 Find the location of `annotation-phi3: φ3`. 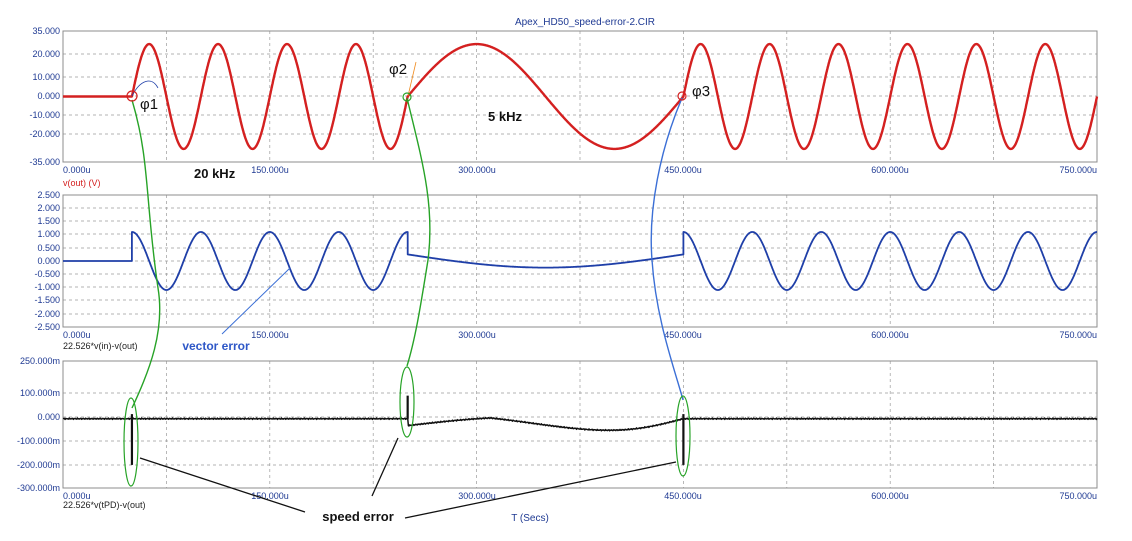

annotation-phi3: φ3 is located at coordinates (701, 91).